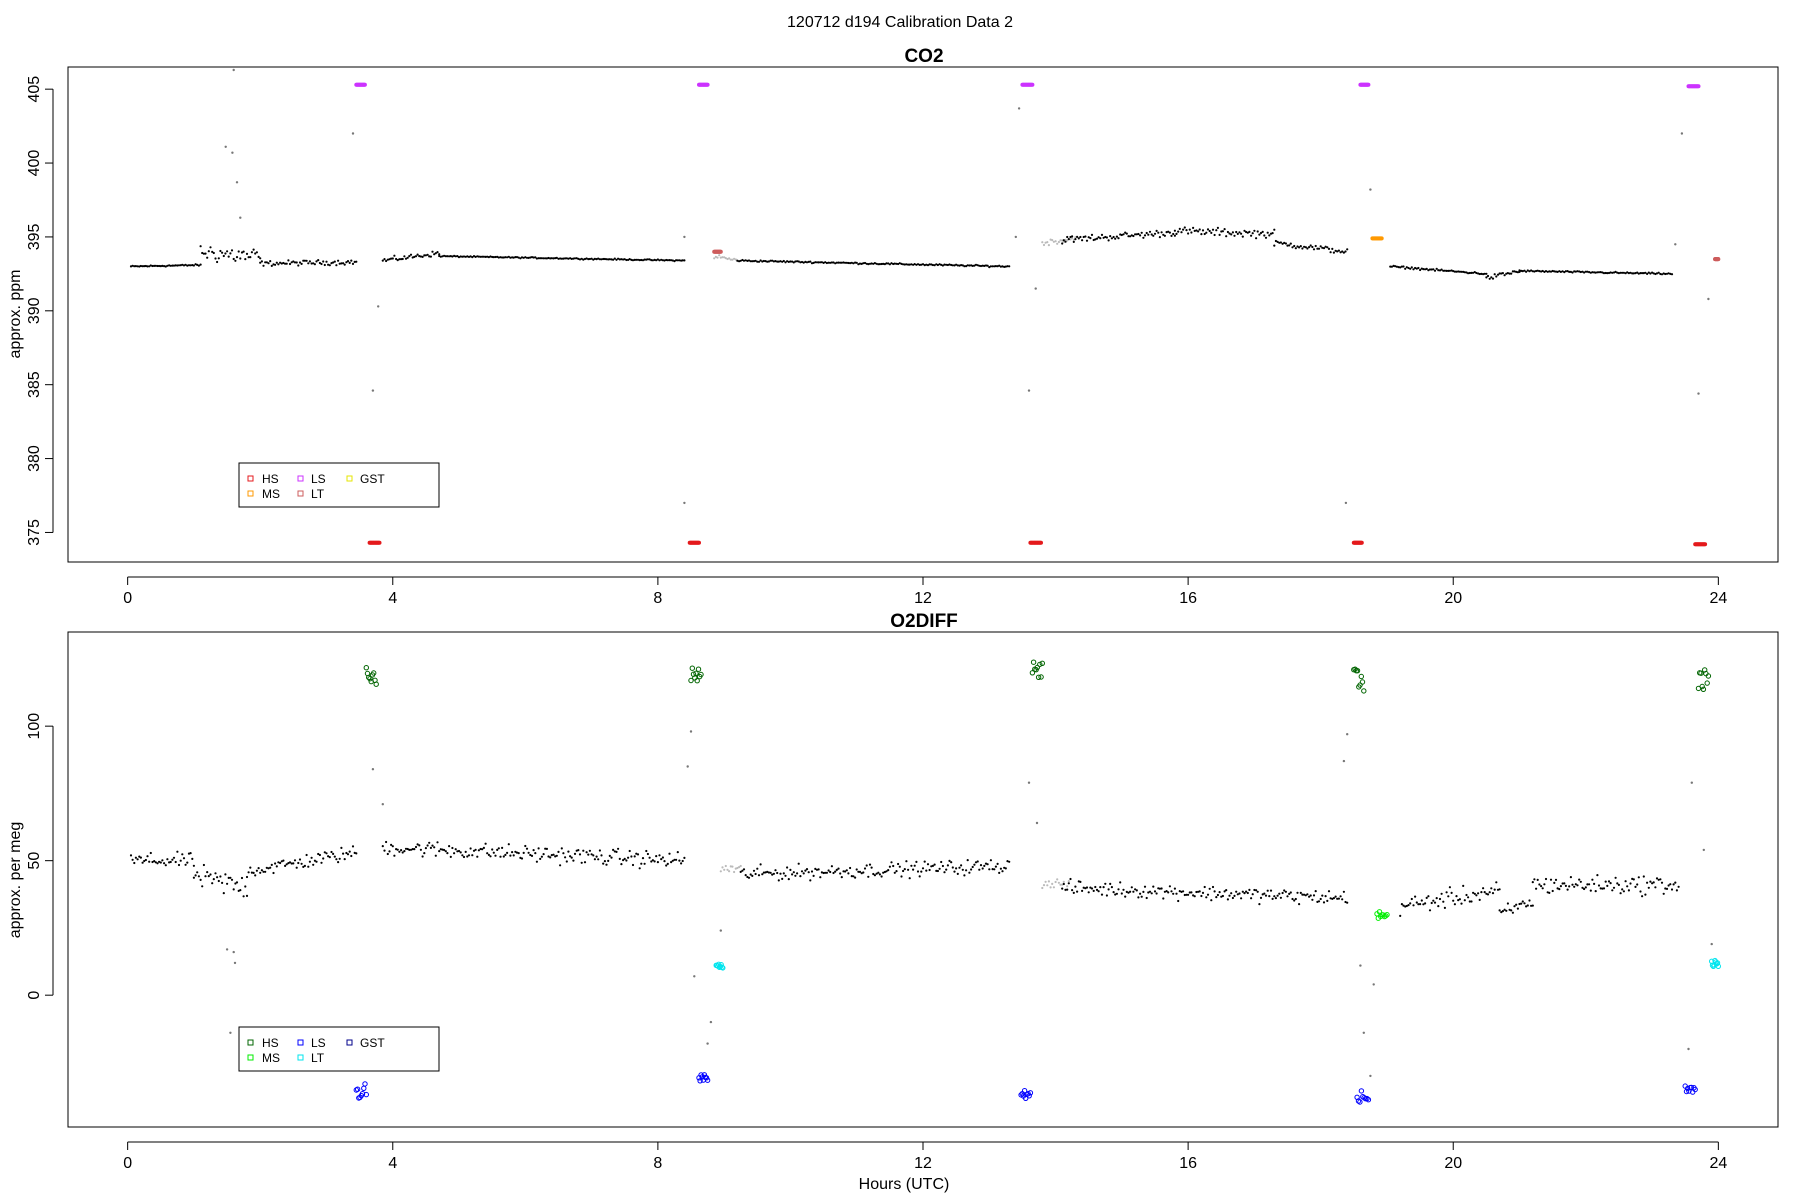 Image resolution: width=1800 pixels, height=1200 pixels. I want to click on o2diff-legend-item-hs: HS, so click(263, 1043).